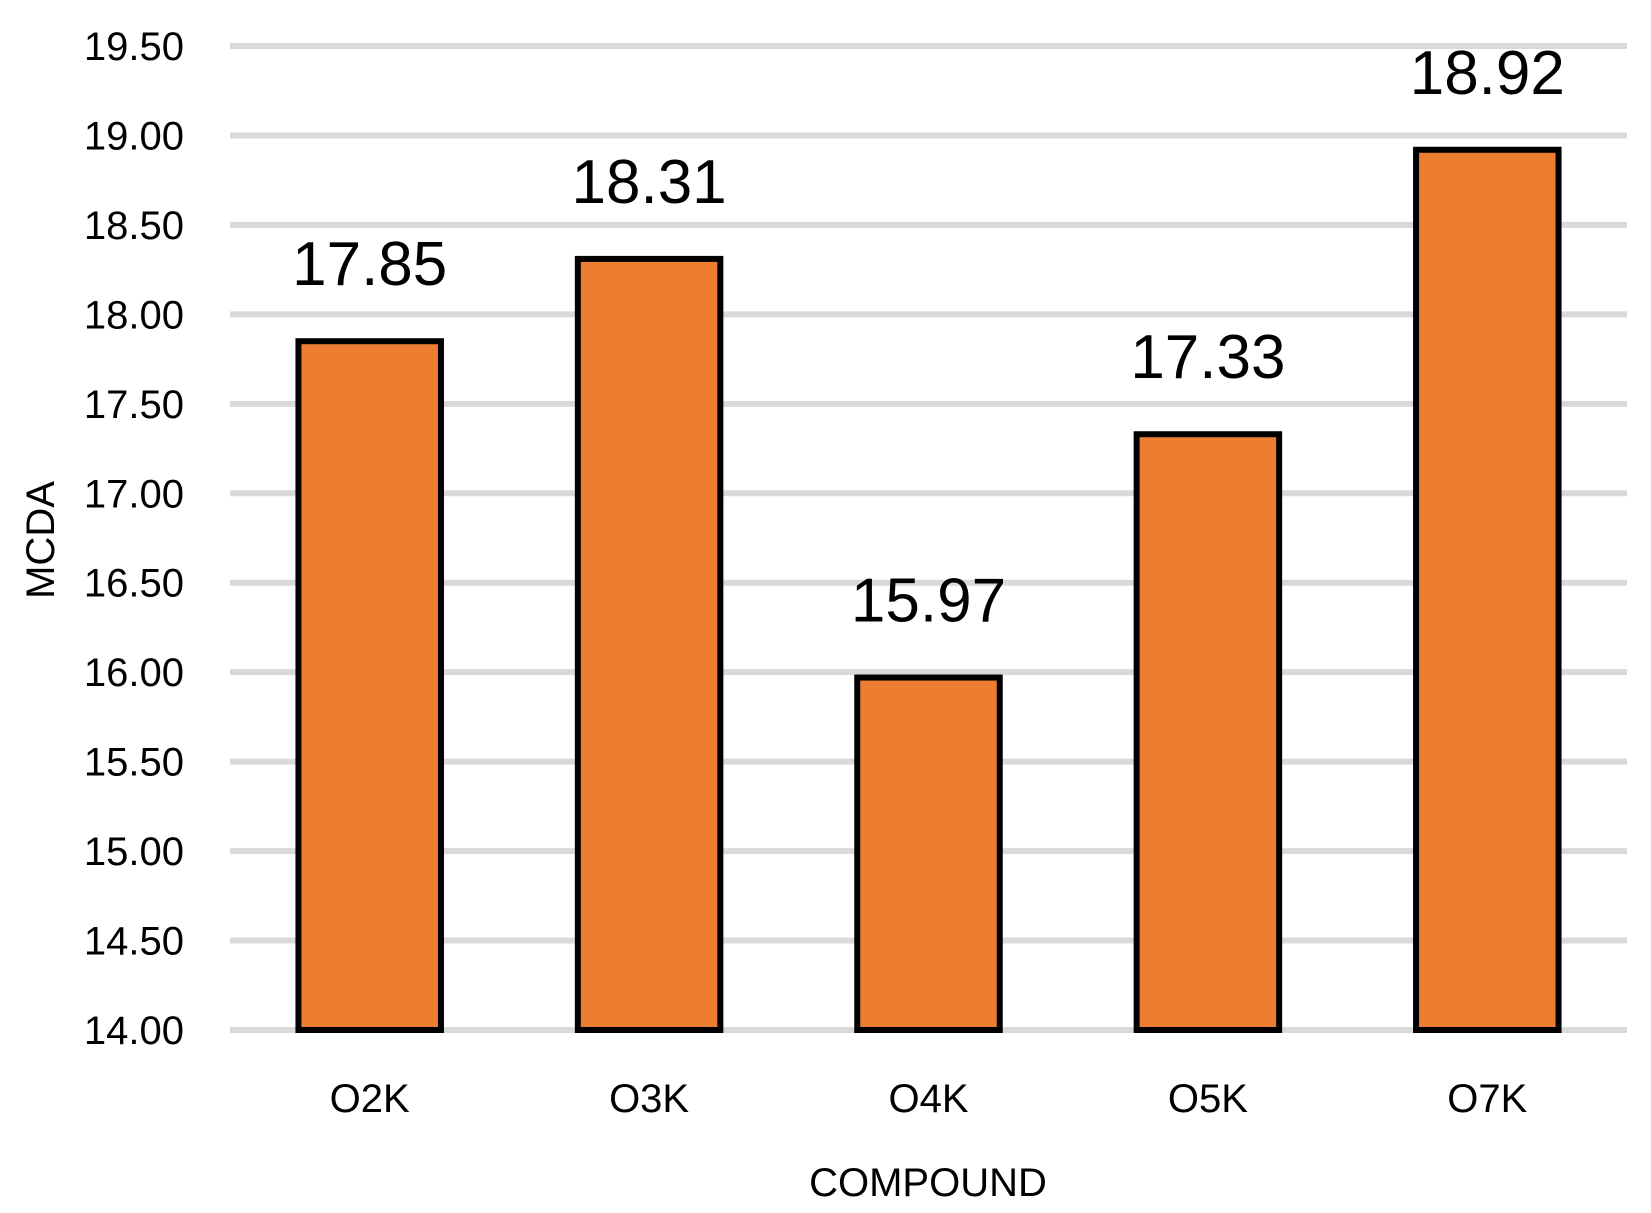  What do you see at coordinates (1487, 589) in the screenshot?
I see `bar-o7k` at bounding box center [1487, 589].